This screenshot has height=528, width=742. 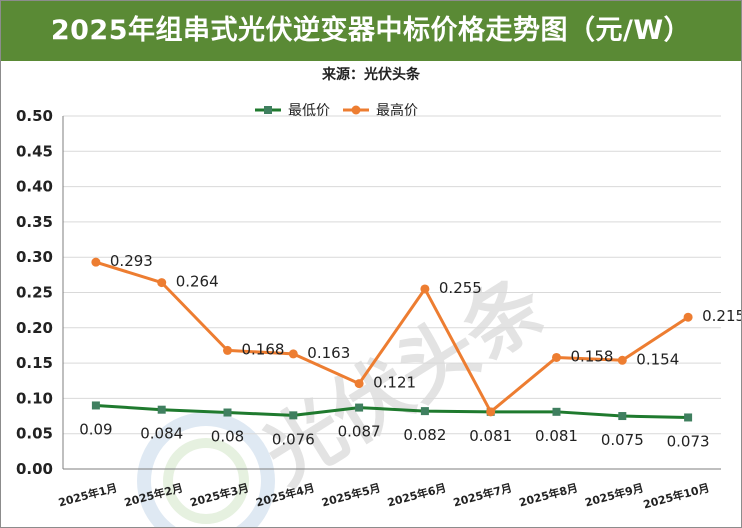 I want to click on data-label-max: 0.163, so click(x=328, y=353).